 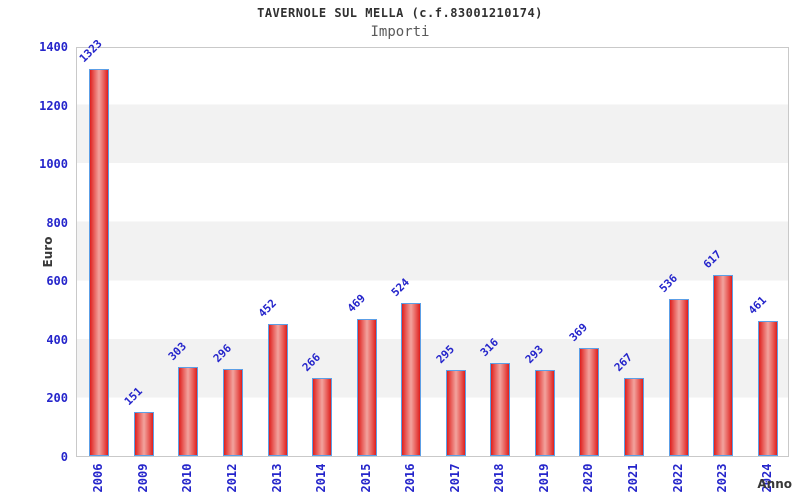 What do you see at coordinates (579, 332) in the screenshot?
I see `bar-value-label: 369` at bounding box center [579, 332].